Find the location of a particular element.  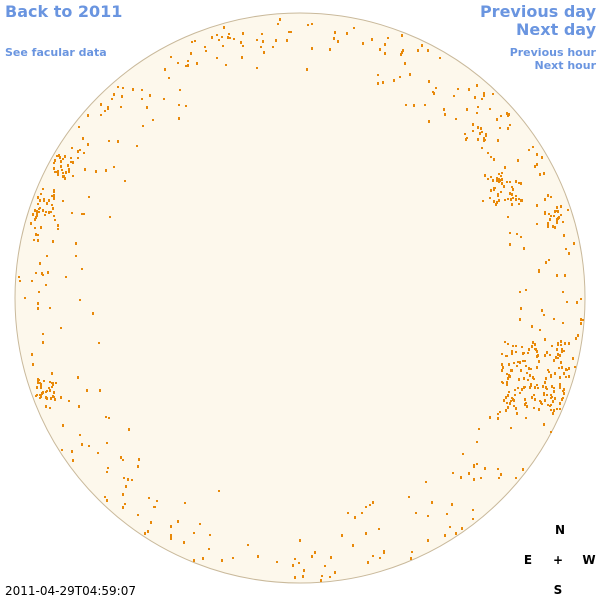

previous-hour-link: Previous hour is located at coordinates (553, 52).